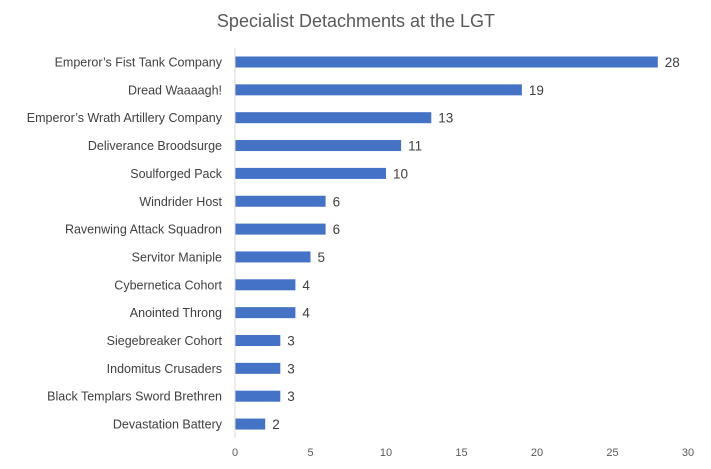  What do you see at coordinates (143, 230) in the screenshot?
I see `category-label: Ravenwing Attack Squadron` at bounding box center [143, 230].